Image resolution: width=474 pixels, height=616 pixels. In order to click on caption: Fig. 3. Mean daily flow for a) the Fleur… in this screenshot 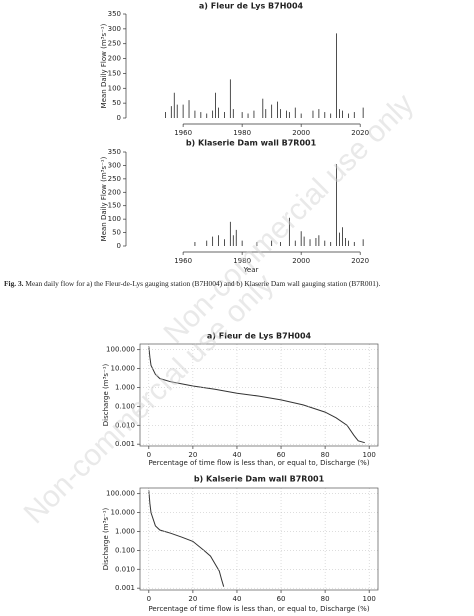, I will do `click(237, 283)`.